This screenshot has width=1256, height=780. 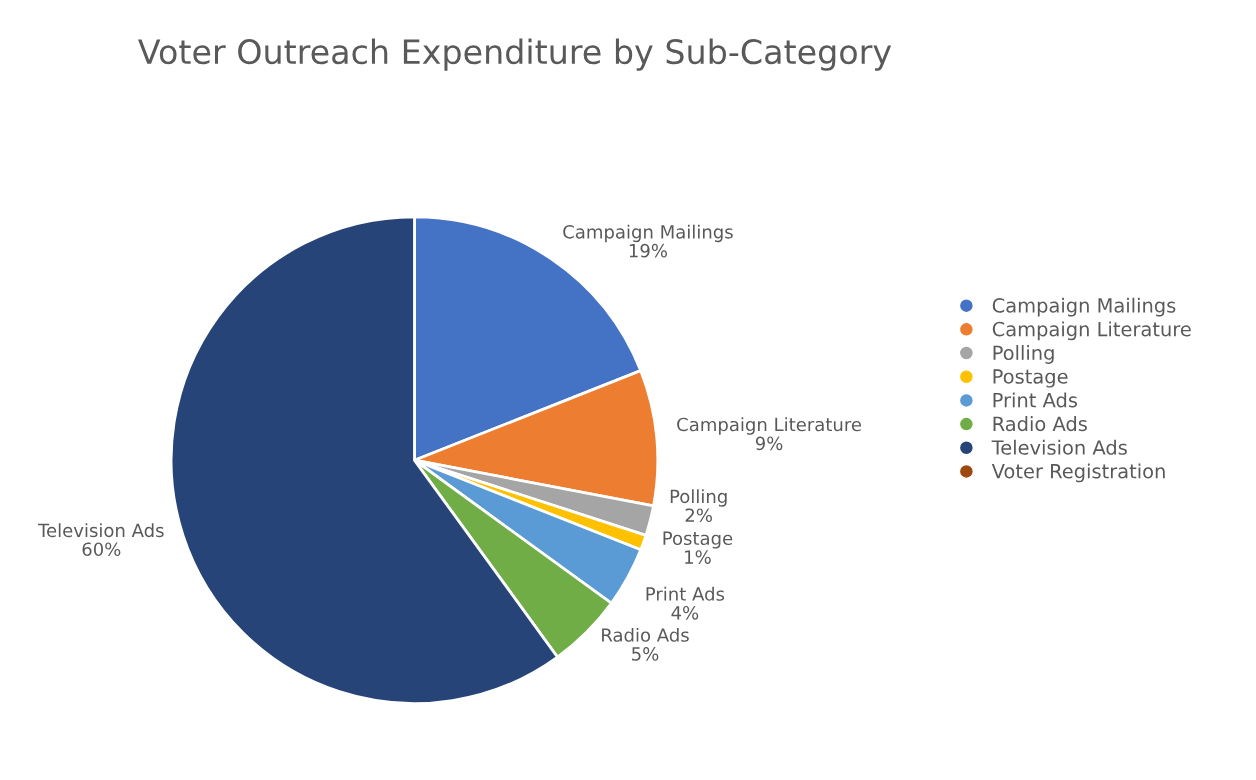 What do you see at coordinates (515, 54) in the screenshot?
I see `chart-title: Voter Outreach Expenditure by Sub-Category` at bounding box center [515, 54].